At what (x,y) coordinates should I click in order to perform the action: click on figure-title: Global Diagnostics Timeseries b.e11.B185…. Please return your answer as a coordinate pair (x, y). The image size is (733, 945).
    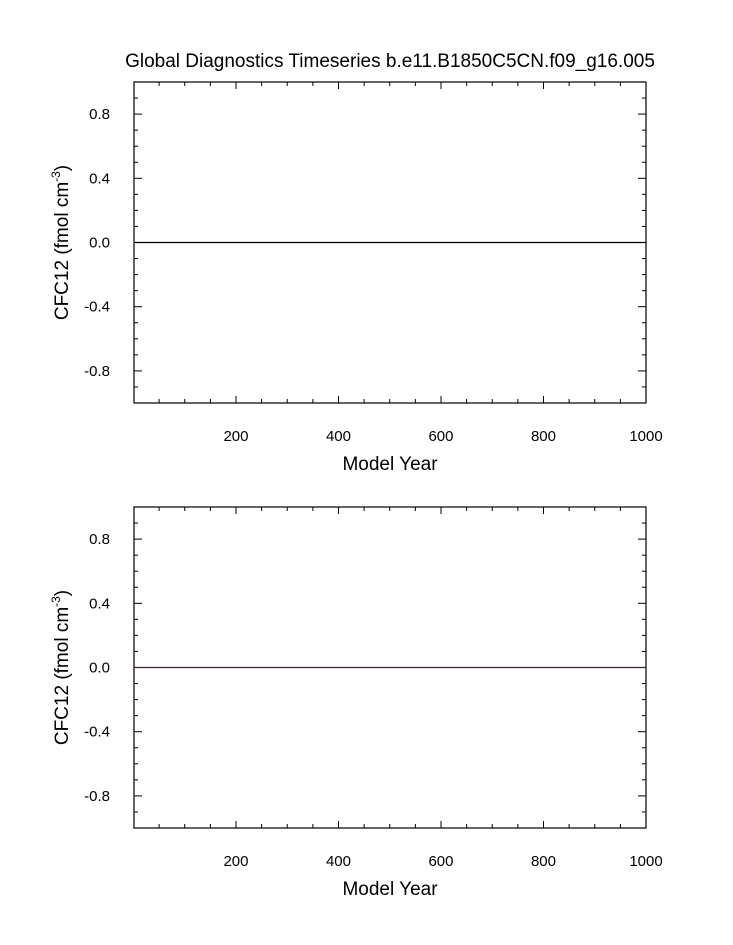
    Looking at the image, I should click on (390, 61).